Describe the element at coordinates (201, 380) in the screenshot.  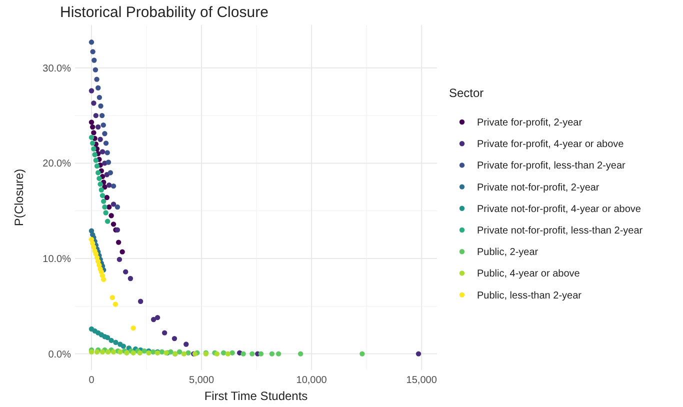
I see `x-tick-label: 5,000` at that location.